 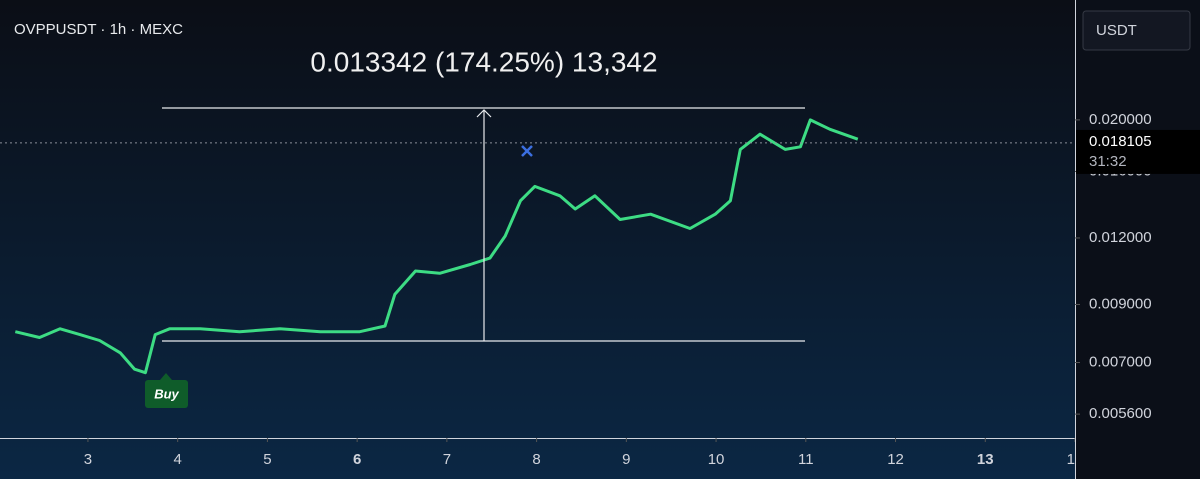 I want to click on x-tick-label: 14, so click(x=1075, y=459).